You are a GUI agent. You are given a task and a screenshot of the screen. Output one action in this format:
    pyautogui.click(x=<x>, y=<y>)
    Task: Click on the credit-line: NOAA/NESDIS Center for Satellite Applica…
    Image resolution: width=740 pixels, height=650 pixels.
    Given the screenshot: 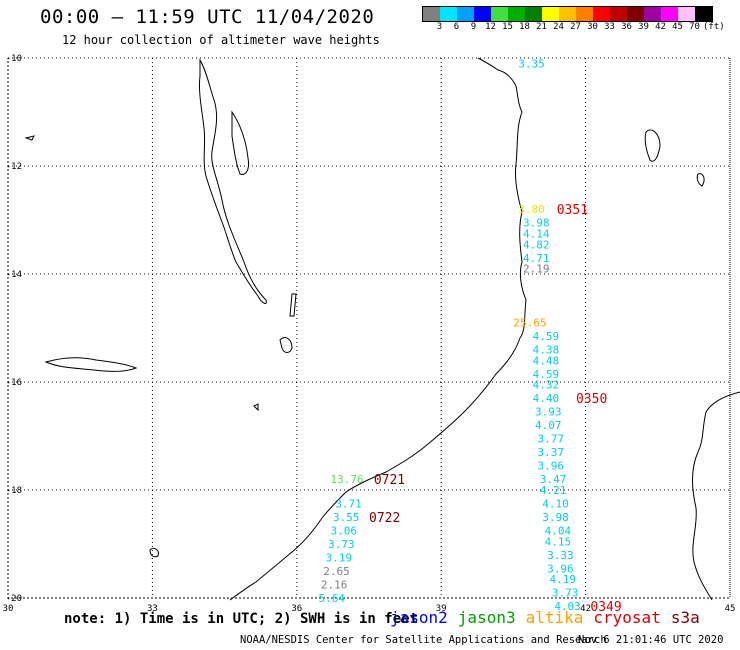 What is the action you would take?
    pyautogui.click(x=423, y=640)
    